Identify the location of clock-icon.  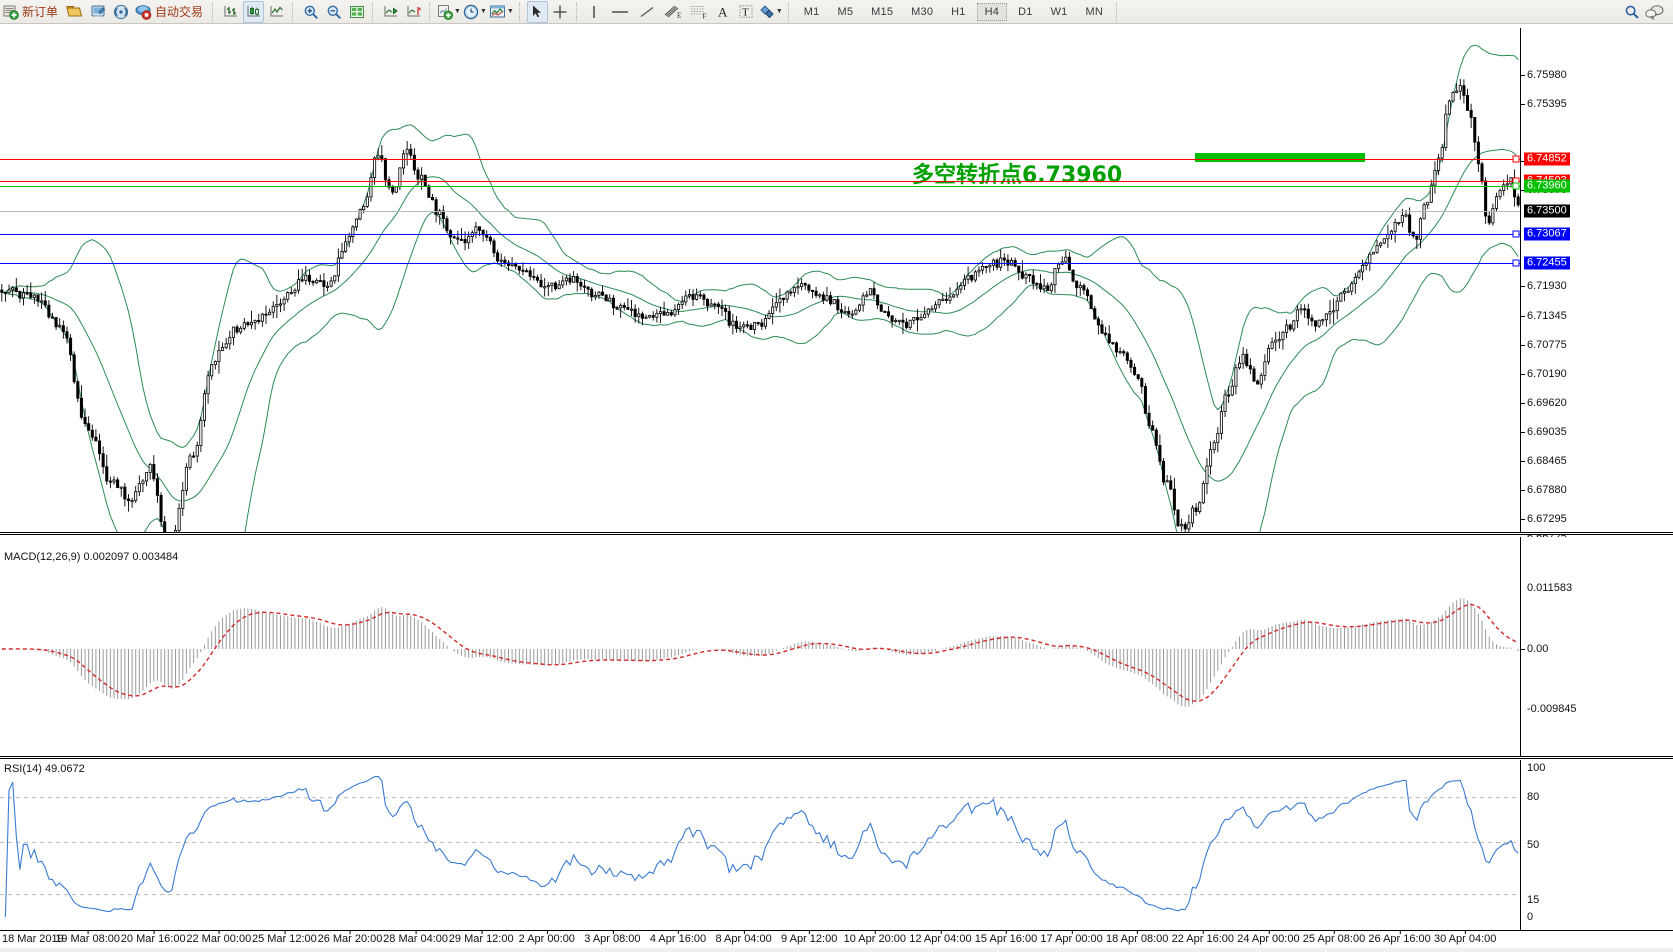
(471, 12).